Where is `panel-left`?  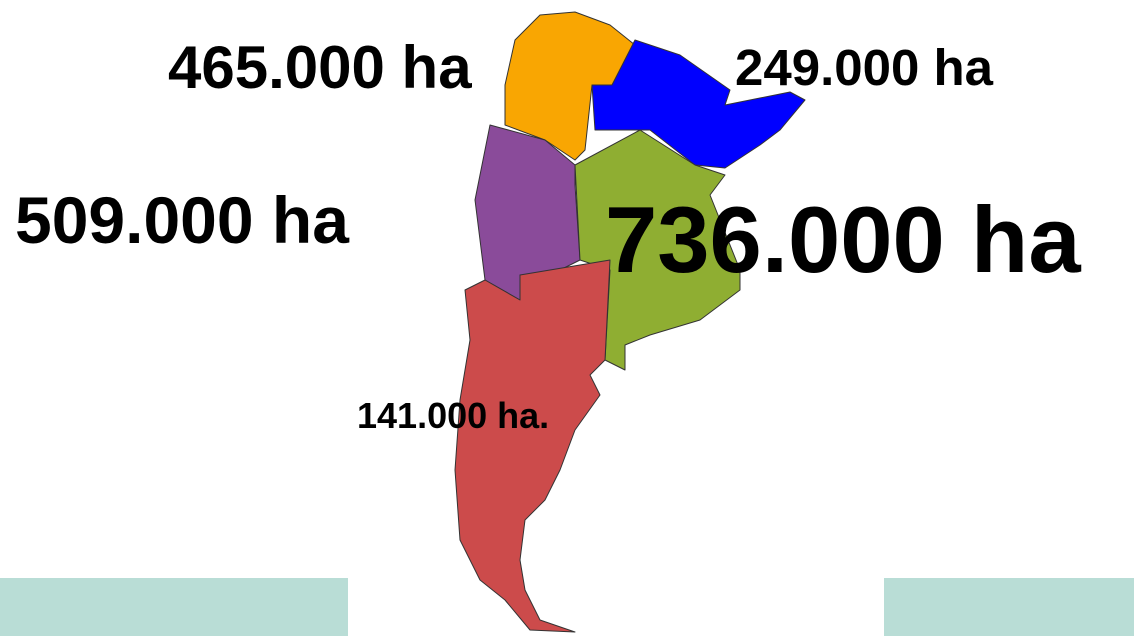
panel-left is located at coordinates (174, 607).